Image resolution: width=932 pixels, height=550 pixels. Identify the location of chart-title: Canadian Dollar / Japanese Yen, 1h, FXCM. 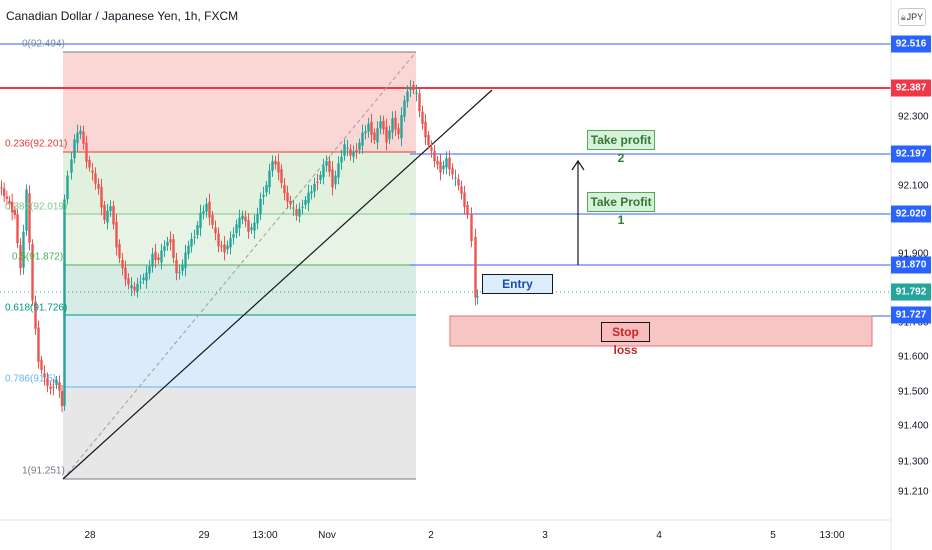
(122, 16).